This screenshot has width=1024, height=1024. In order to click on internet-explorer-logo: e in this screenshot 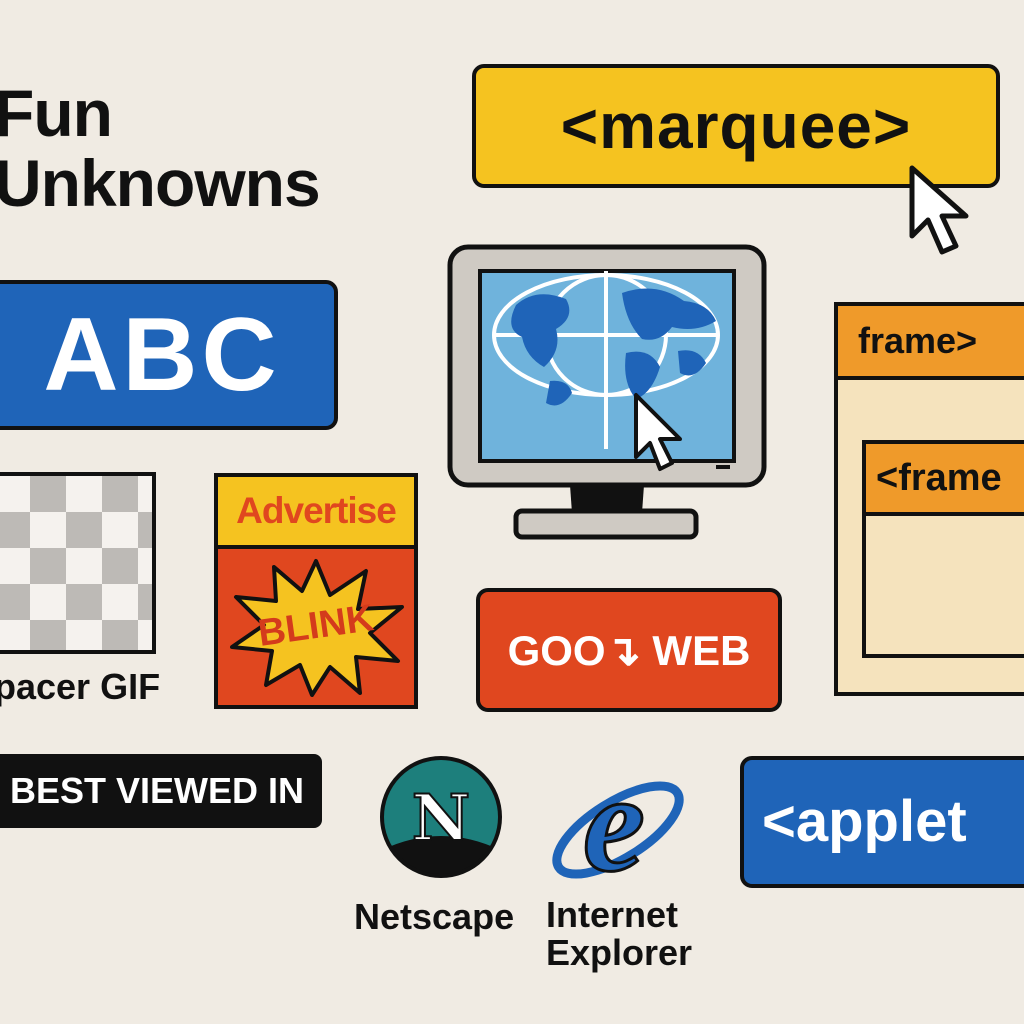, I will do `click(619, 827)`.